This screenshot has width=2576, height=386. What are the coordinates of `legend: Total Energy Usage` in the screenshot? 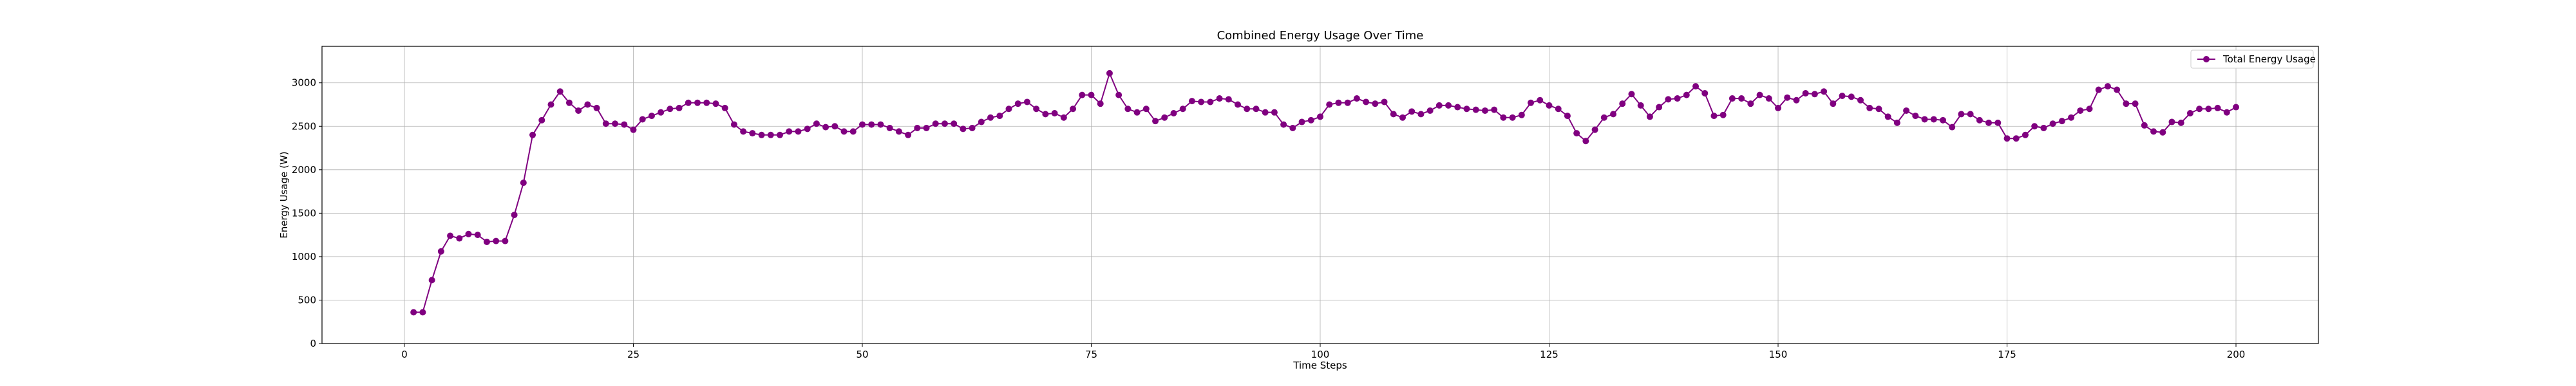 It's located at (2253, 59).